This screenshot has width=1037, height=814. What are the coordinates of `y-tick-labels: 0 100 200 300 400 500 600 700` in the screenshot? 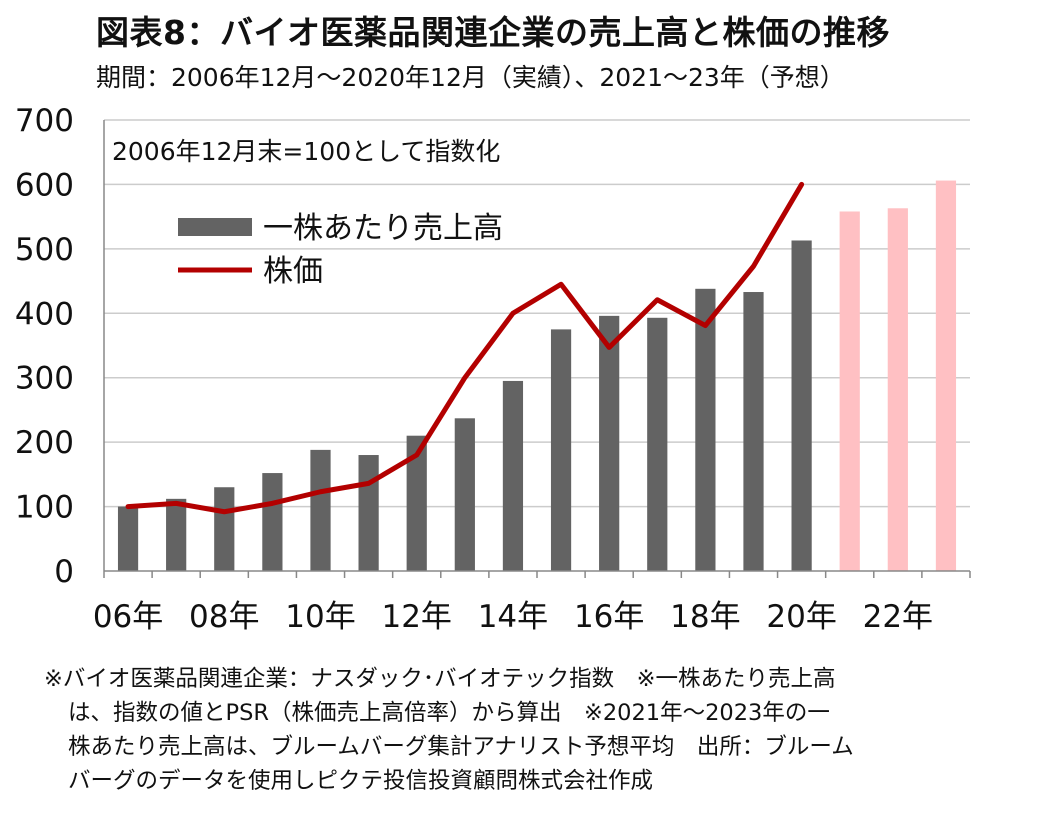 It's located at (44, 346).